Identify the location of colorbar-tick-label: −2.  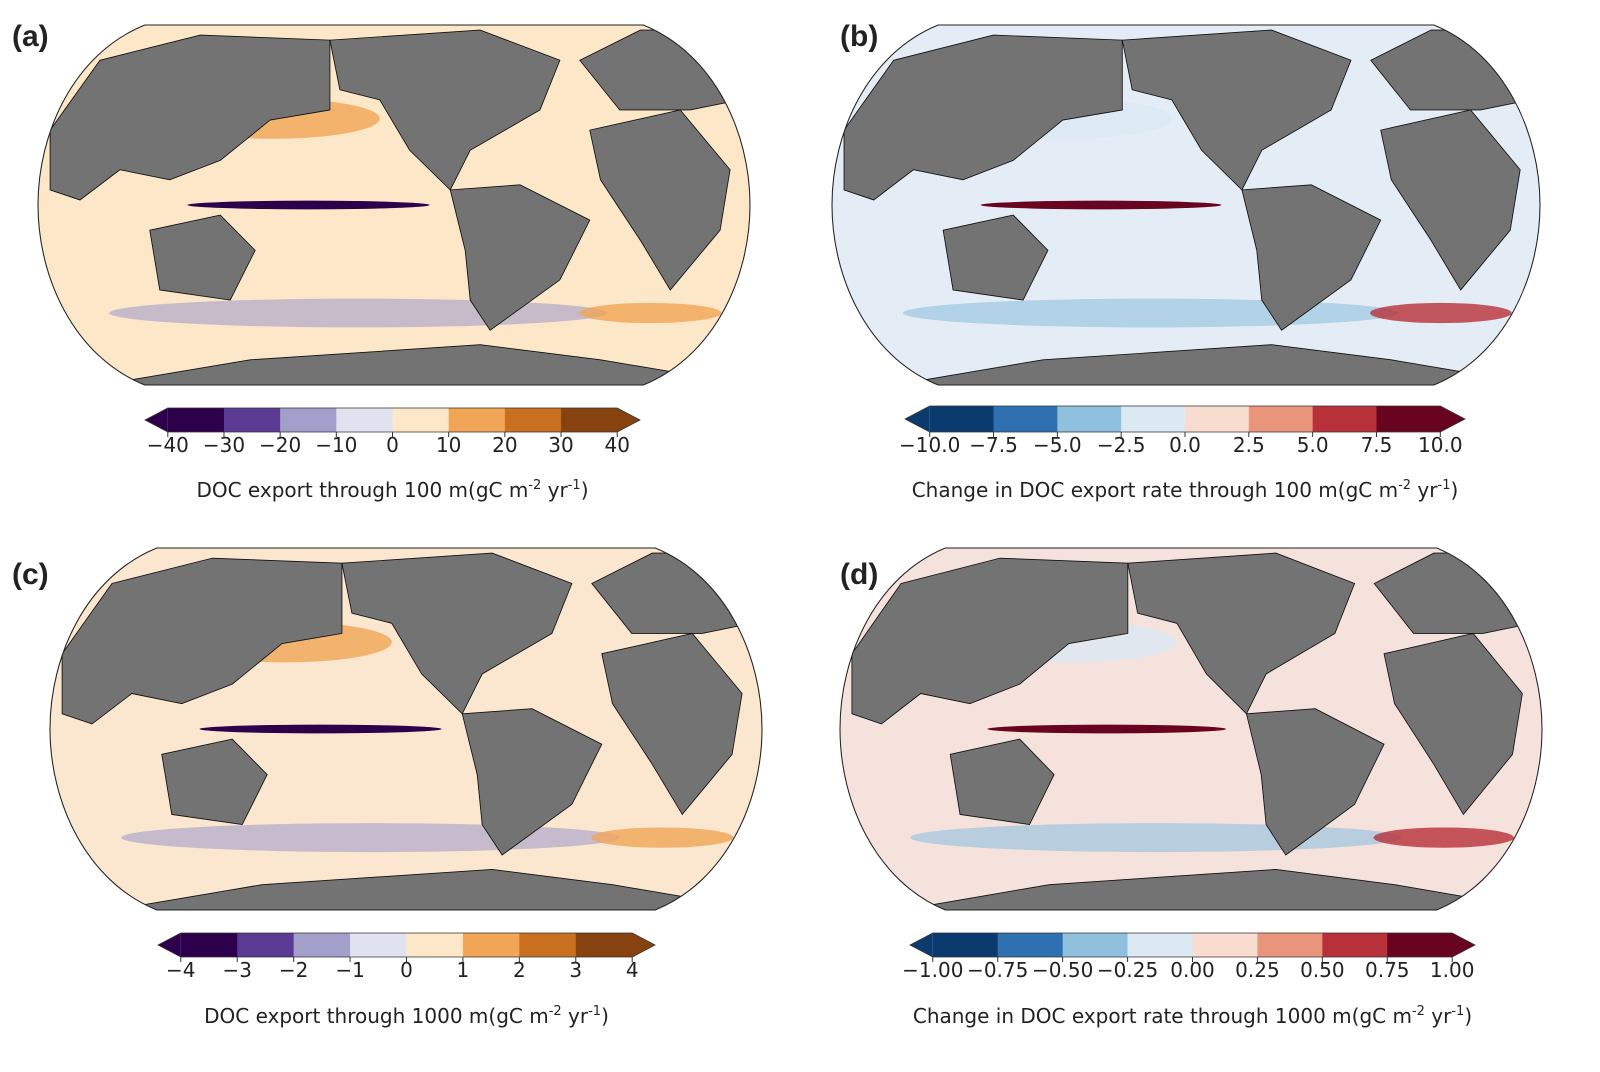
(293, 970).